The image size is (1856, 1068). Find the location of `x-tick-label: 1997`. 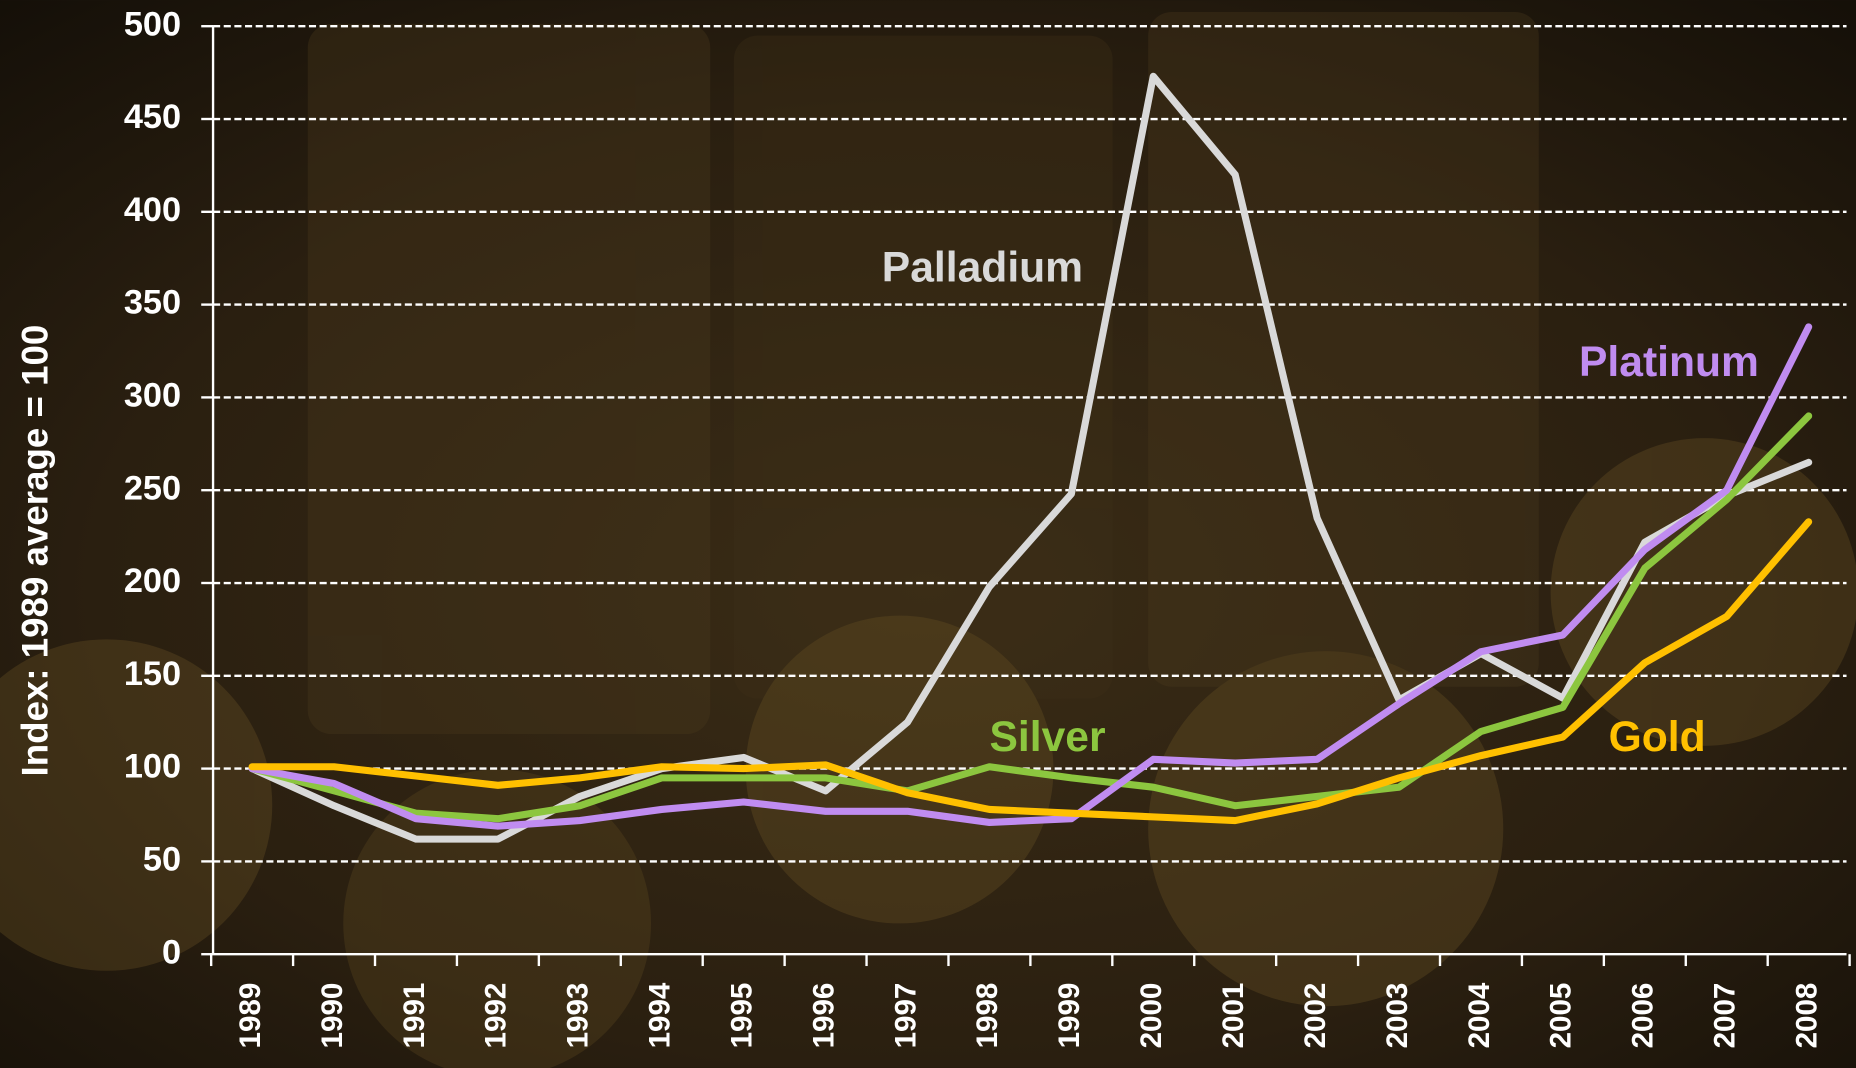

x-tick-label: 1997 is located at coordinates (905, 1016).